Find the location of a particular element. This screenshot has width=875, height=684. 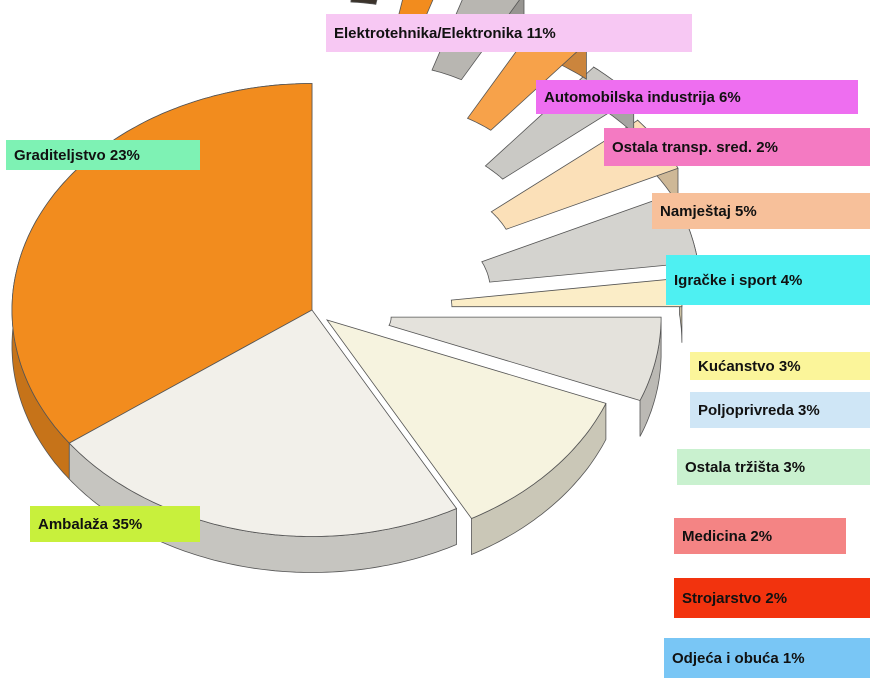

slice-label: Odjeća i obuća 1% is located at coordinates (767, 658).